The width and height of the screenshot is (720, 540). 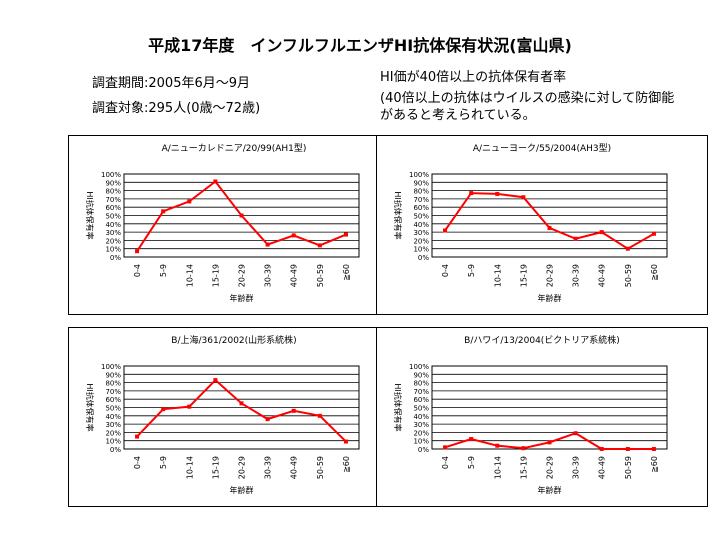 I want to click on chart-title: B/ハワイ/13/2004(ビクトリア系統株), so click(x=542, y=340).